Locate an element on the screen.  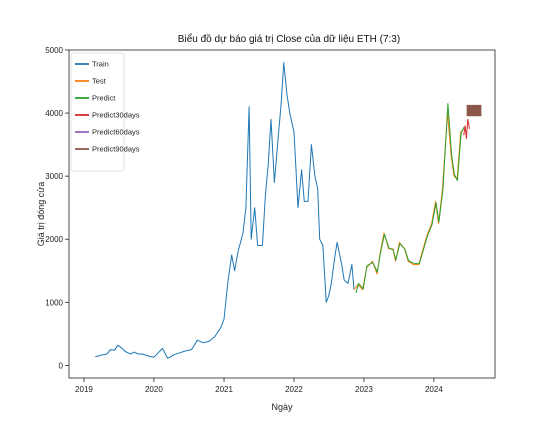
y-tick-label: 1000 is located at coordinates (54, 302).